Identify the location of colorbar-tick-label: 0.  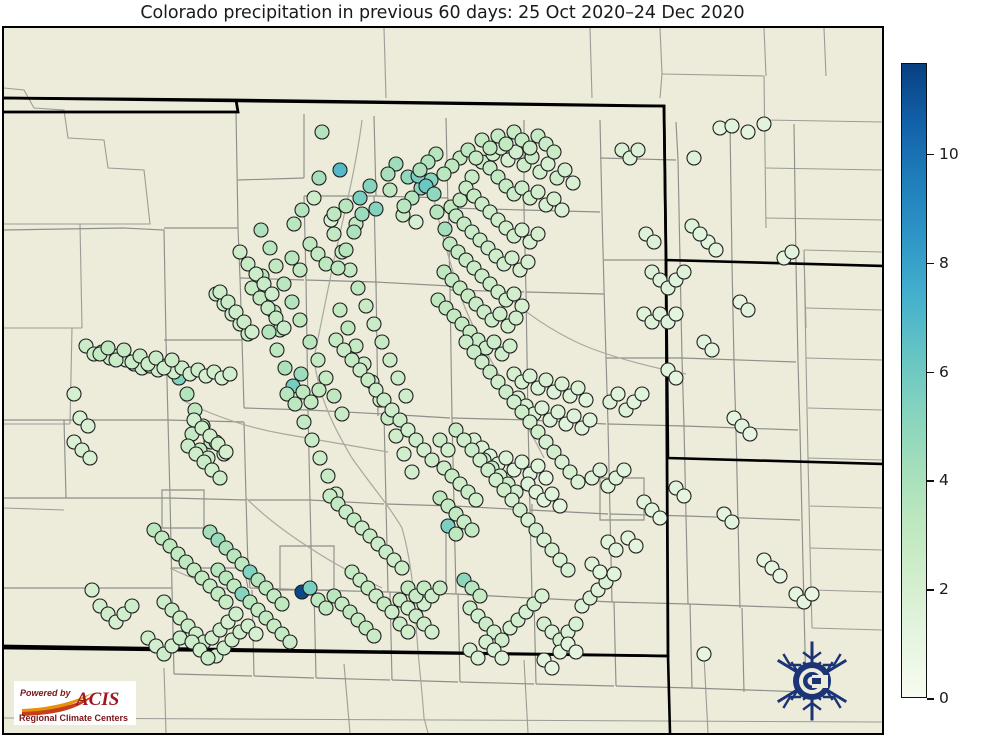
(944, 698).